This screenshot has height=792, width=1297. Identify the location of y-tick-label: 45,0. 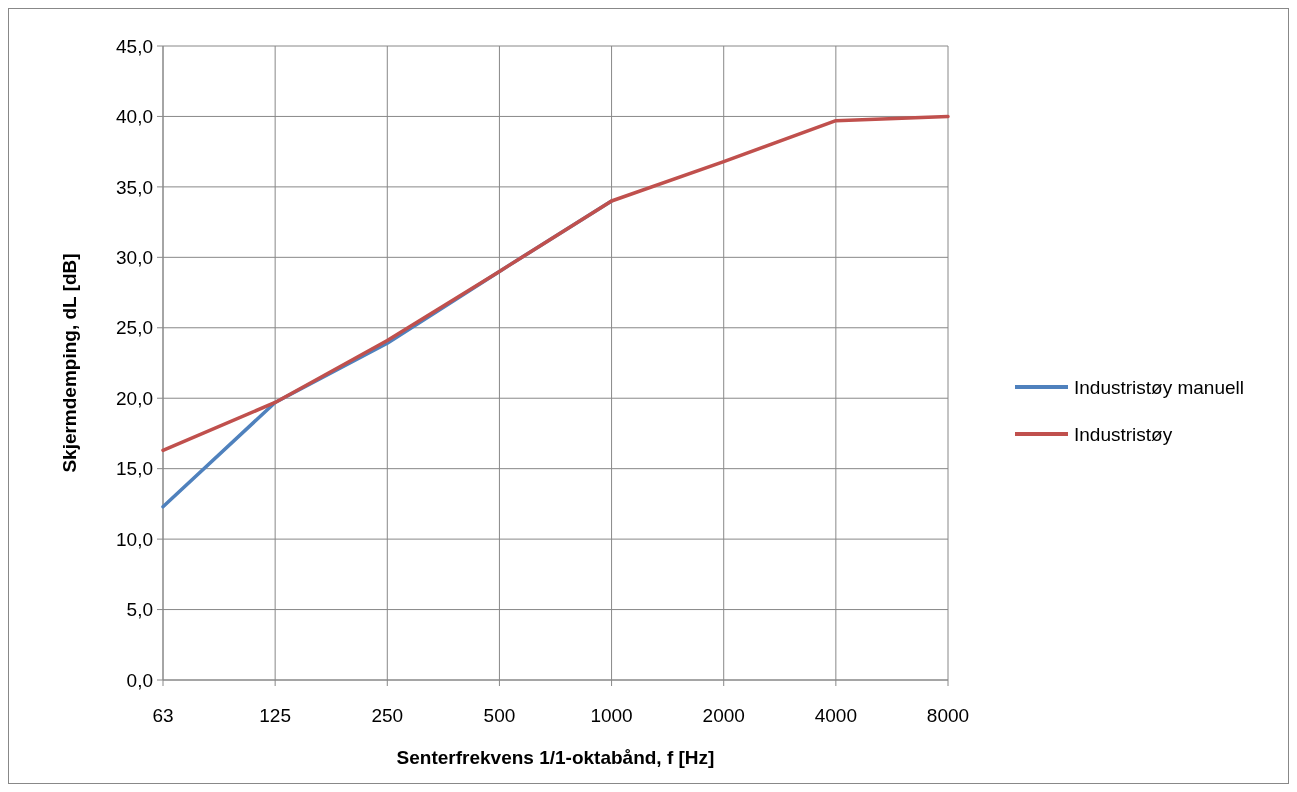
(134, 46).